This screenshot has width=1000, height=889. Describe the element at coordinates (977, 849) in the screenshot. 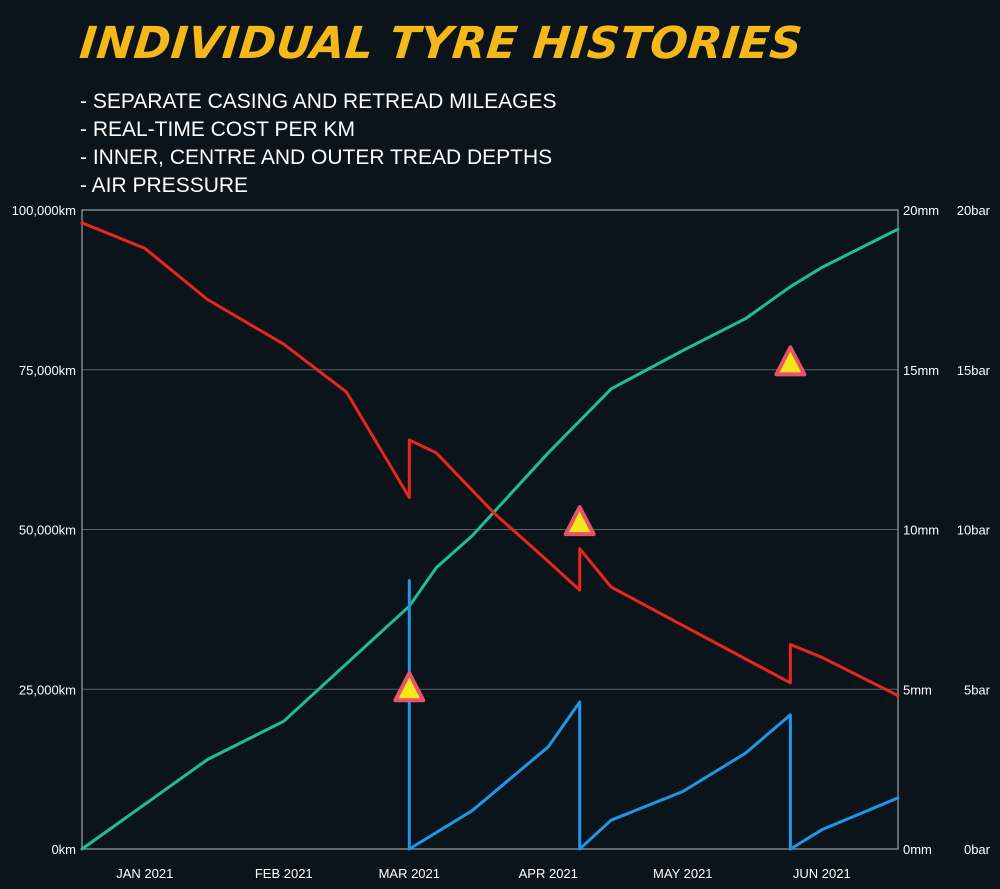

I see `y-right-pressure-tick-label: 0bar` at that location.